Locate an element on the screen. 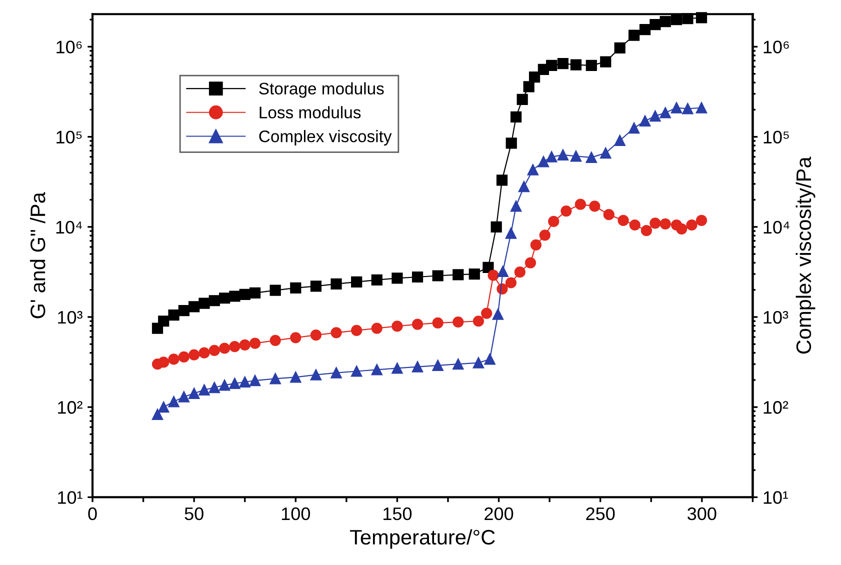 The height and width of the screenshot is (565, 841). y-tick-label: 10⁵ is located at coordinates (69, 137).